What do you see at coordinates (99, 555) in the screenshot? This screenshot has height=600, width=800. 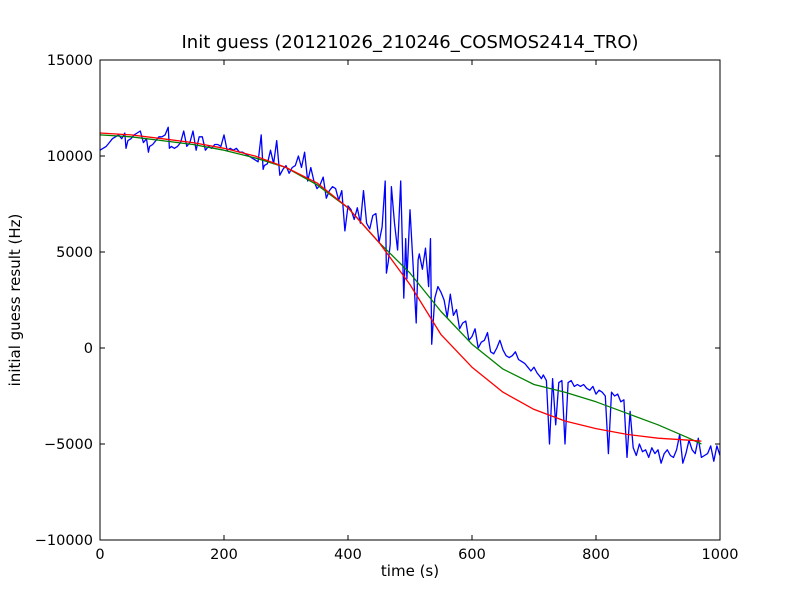 I see `x-tick-label: 0` at bounding box center [99, 555].